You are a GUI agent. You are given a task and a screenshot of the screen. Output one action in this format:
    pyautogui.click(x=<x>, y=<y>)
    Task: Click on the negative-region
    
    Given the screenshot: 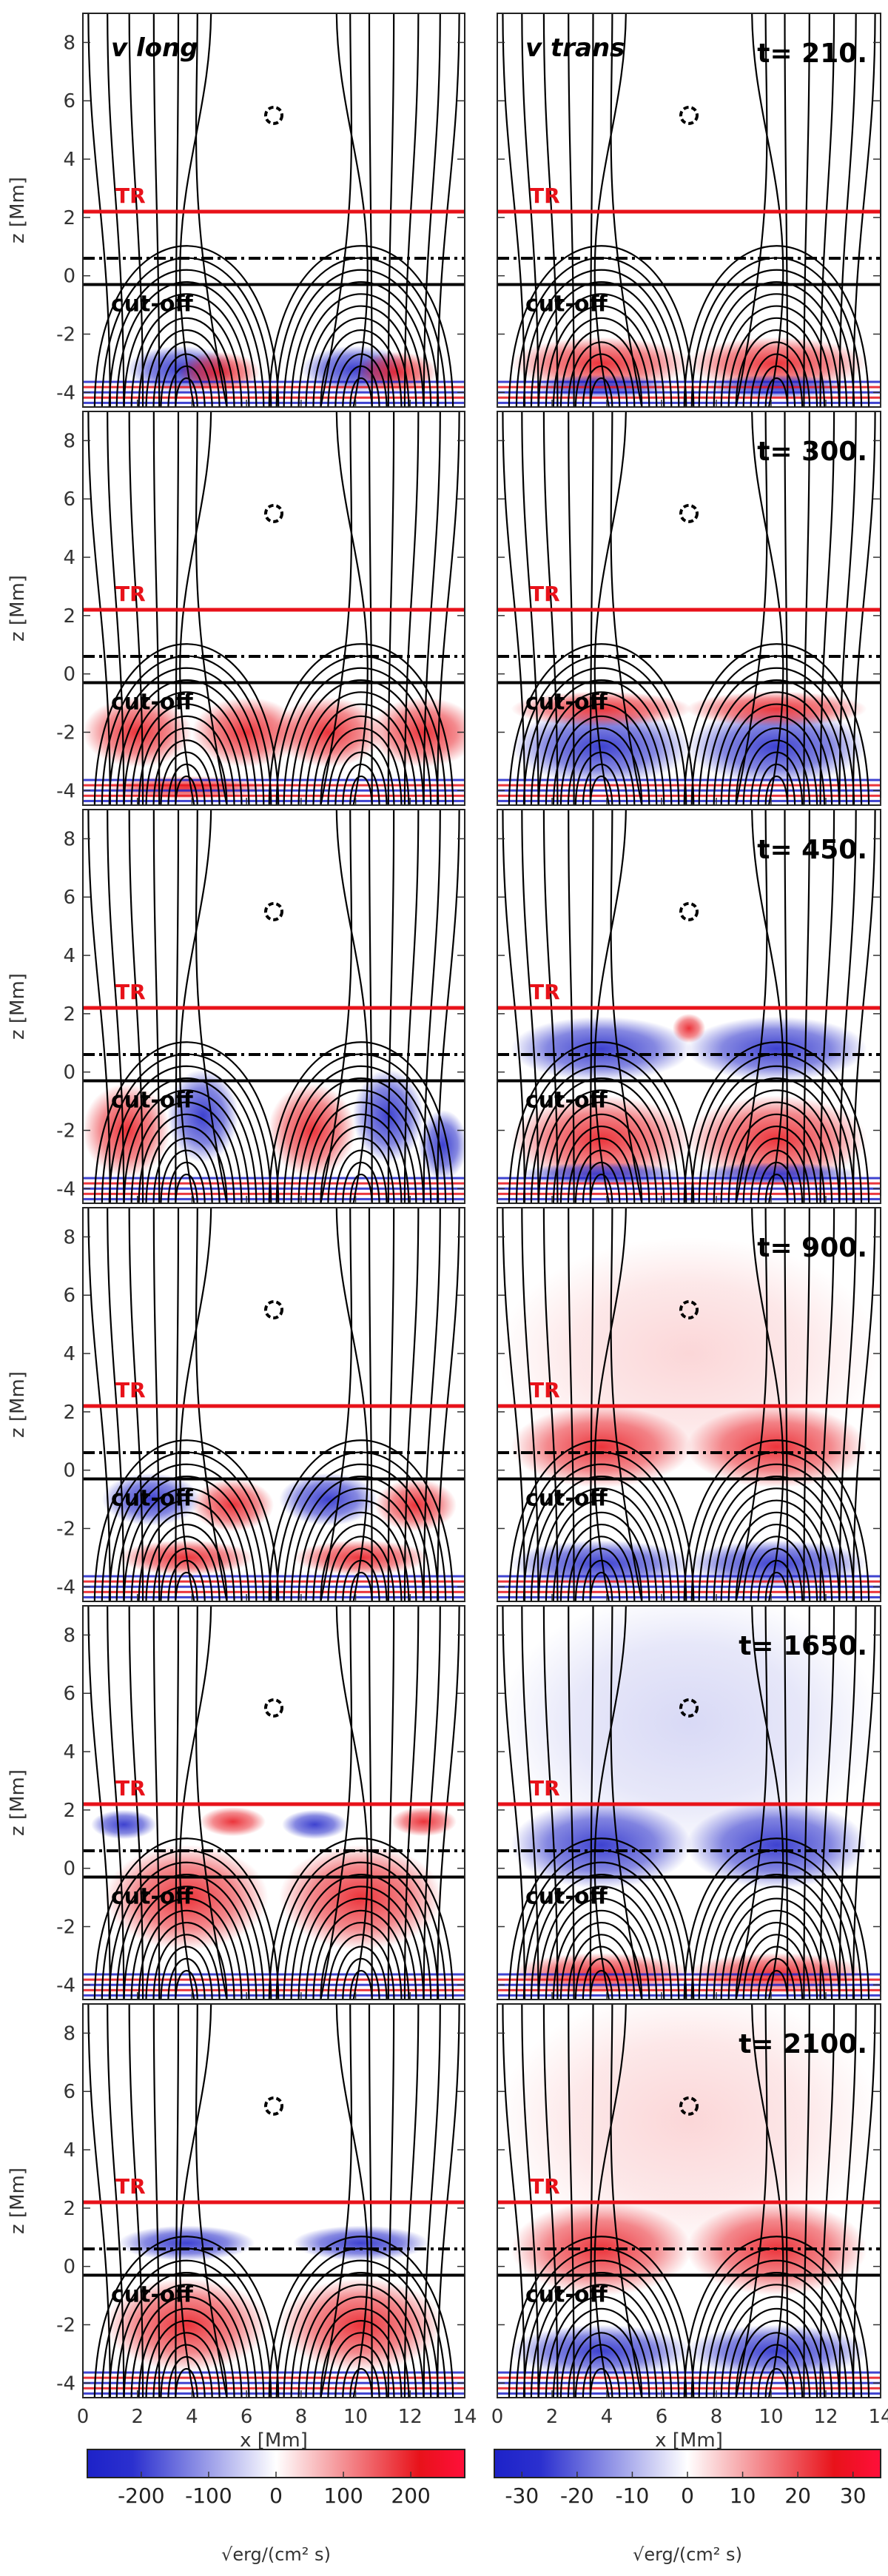 What is the action you would take?
    pyautogui.click(x=776, y=1048)
    